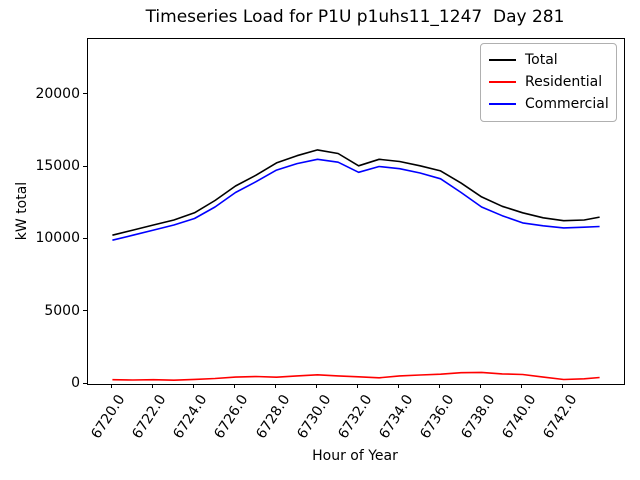  I want to click on x-tick-label-text: 6732.0, so click(354, 417).